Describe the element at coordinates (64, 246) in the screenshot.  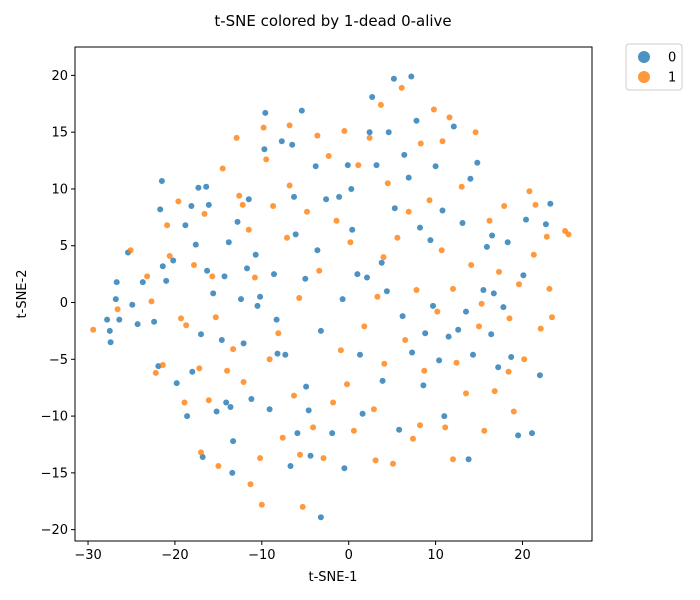
I see `y-tick-label: 5` at that location.